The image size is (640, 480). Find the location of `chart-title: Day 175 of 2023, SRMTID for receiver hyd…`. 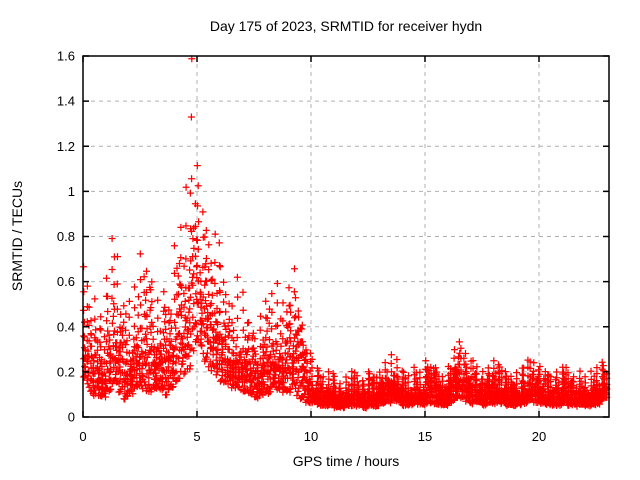

chart-title: Day 175 of 2023, SRMTID for receiver hyd… is located at coordinates (346, 26).